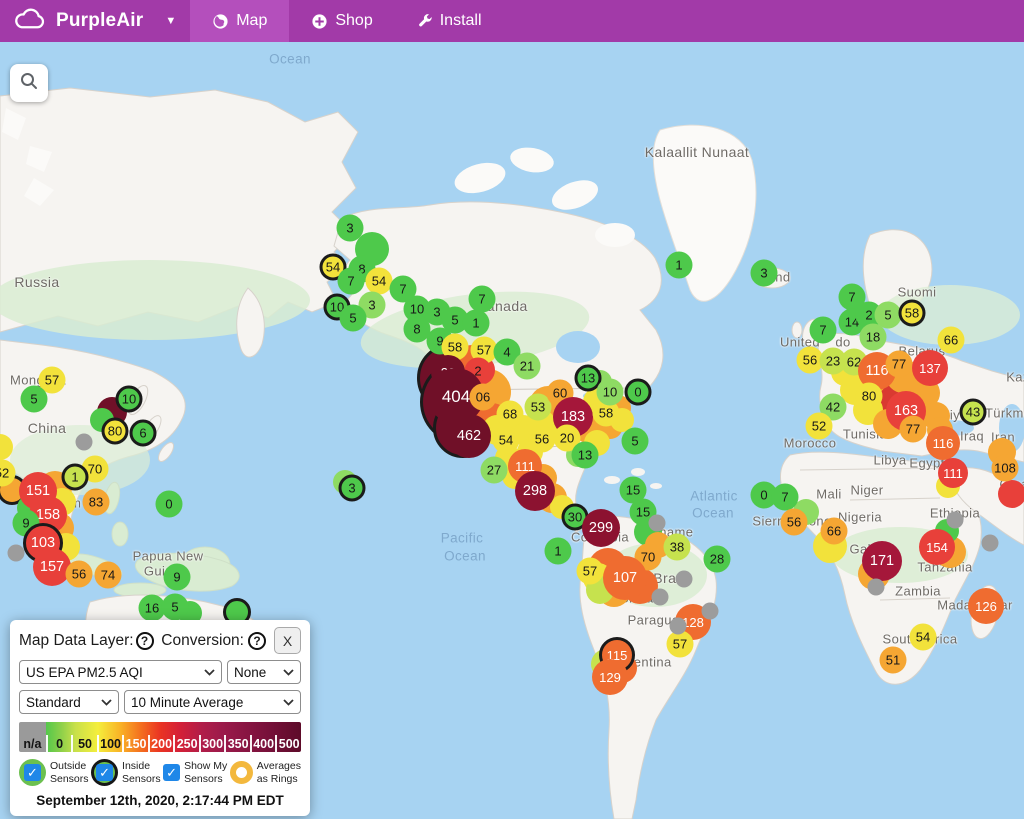 Image resolution: width=1024 pixels, height=819 pixels. I want to click on sensor-dot: 38, so click(677, 547).